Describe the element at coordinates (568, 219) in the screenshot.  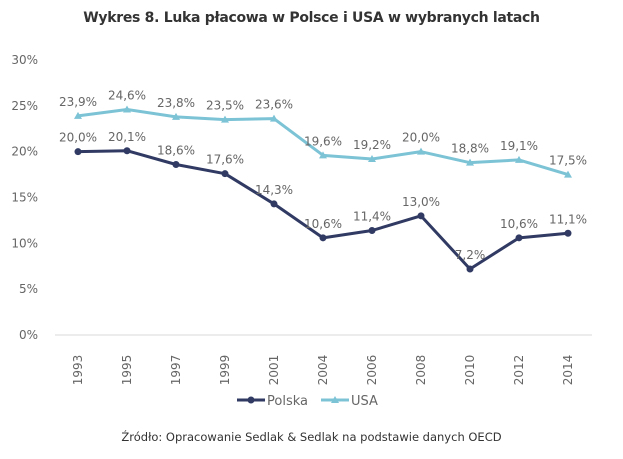
I see `data-label: 11,1%` at that location.